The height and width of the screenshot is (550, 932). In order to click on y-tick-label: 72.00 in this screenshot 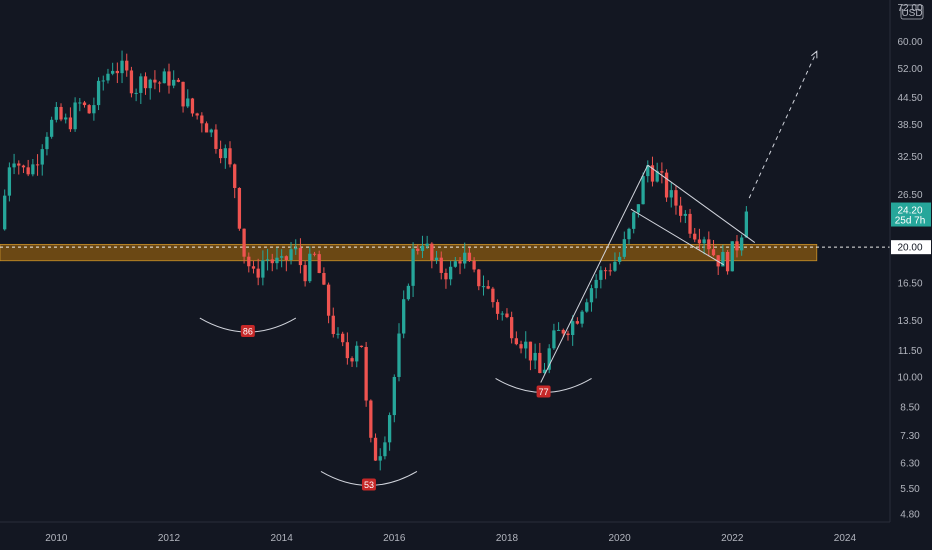, I will do `click(909, 8)`.